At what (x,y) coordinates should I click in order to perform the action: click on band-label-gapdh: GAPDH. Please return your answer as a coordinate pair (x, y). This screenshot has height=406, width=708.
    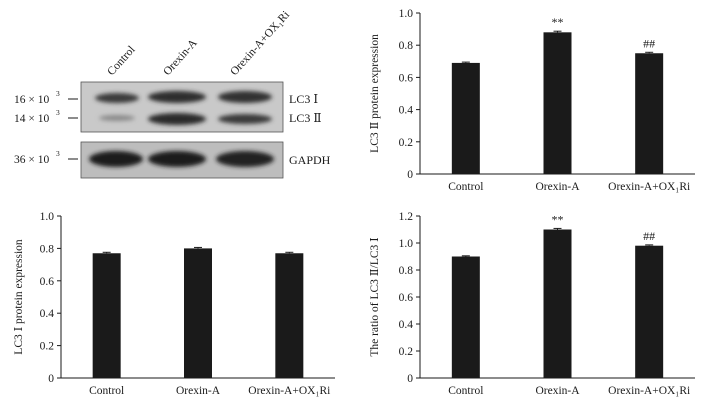
    Looking at the image, I should click on (310, 160).